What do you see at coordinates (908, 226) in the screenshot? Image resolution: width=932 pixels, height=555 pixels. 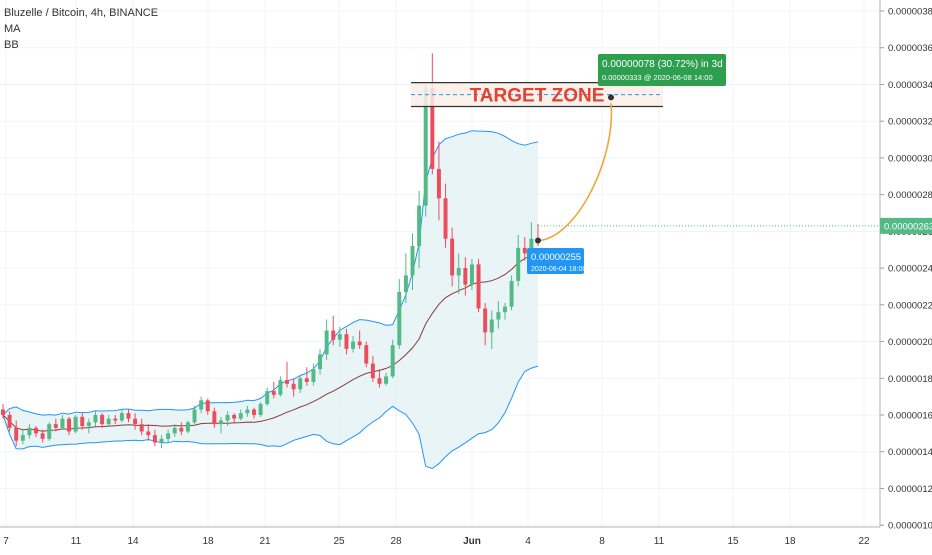 I see `current-price-label: 0.00000263` at bounding box center [908, 226].